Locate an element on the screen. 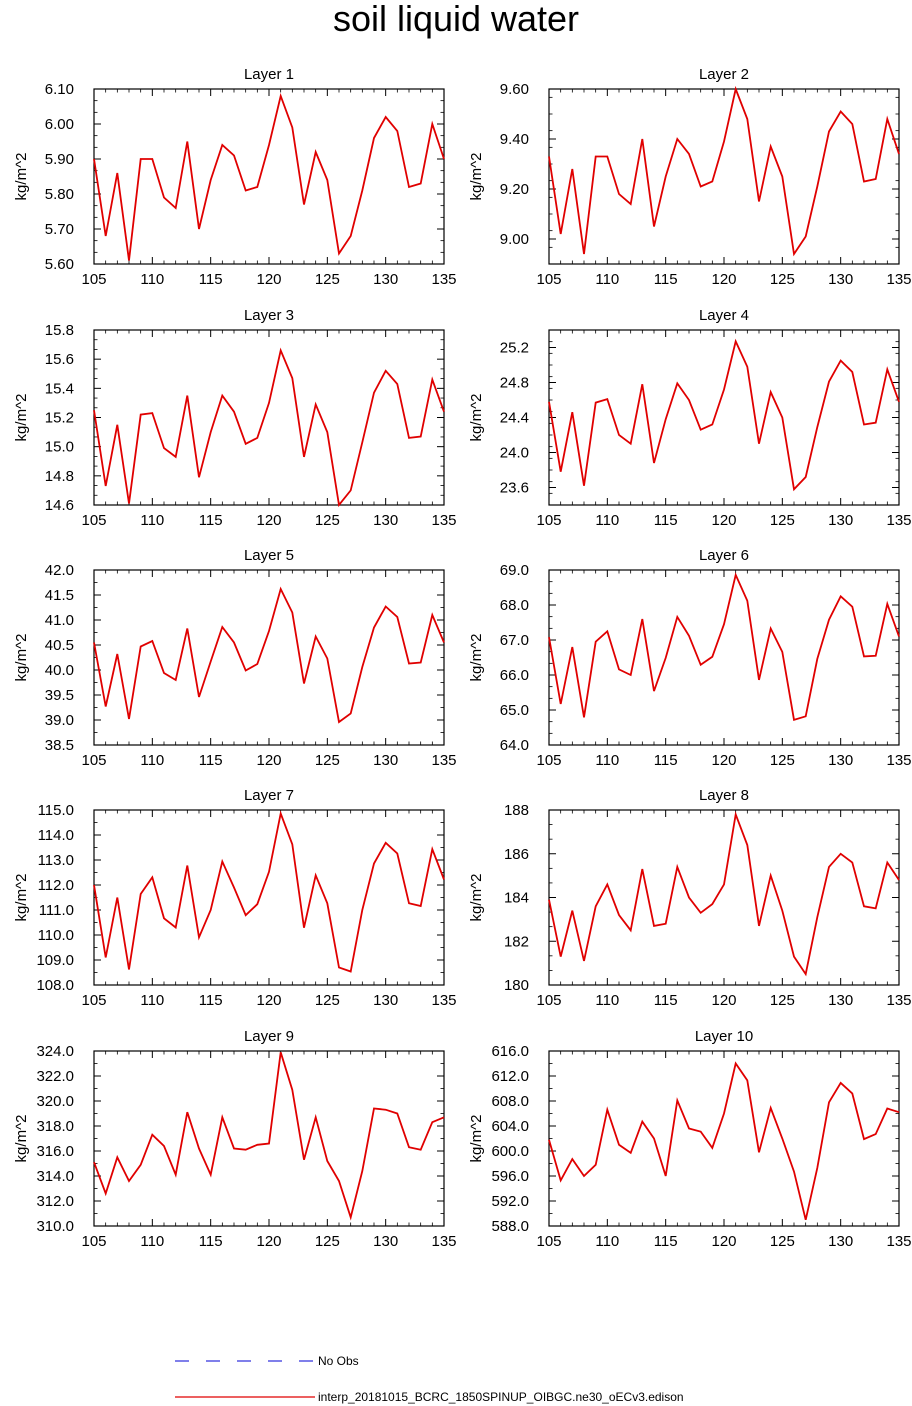 The width and height of the screenshot is (912, 1406). y-tick-label: 66.0 is located at coordinates (514, 675).